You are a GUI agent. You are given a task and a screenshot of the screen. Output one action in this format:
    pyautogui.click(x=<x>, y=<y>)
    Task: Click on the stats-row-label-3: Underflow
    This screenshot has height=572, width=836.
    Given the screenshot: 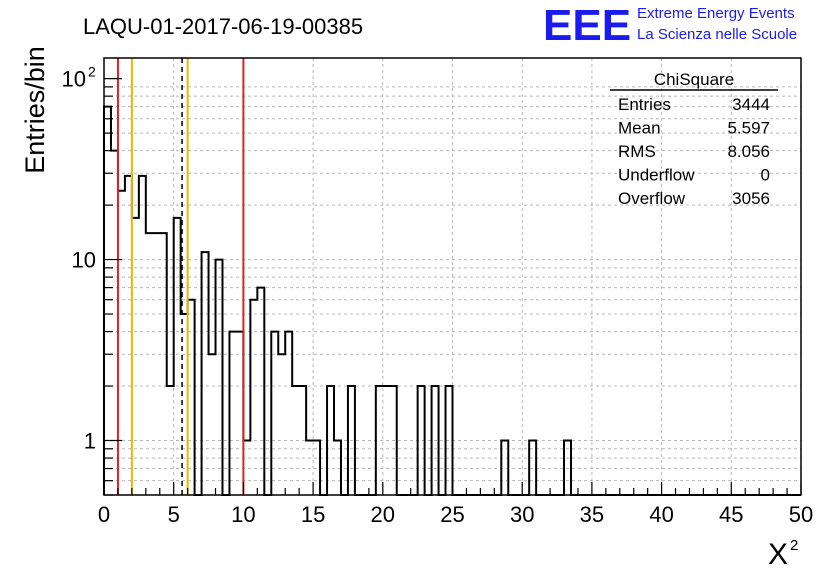 What is the action you would take?
    pyautogui.click(x=656, y=175)
    